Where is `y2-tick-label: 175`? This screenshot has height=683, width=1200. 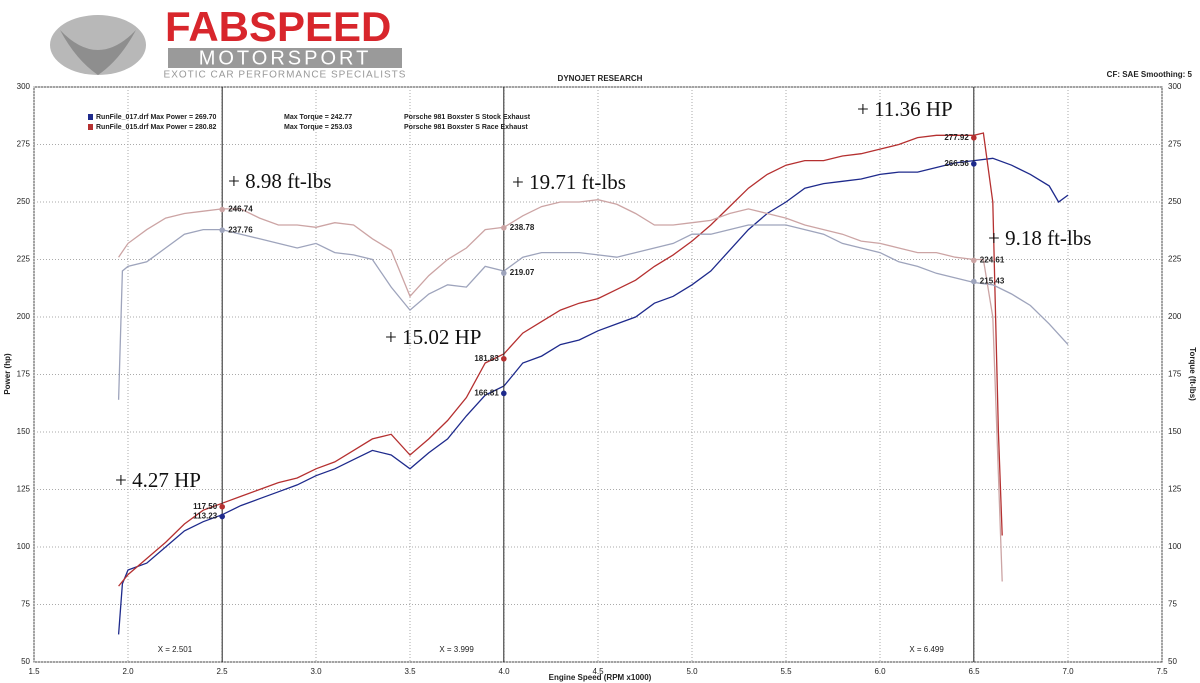
y2-tick-label: 175 is located at coordinates (1175, 374).